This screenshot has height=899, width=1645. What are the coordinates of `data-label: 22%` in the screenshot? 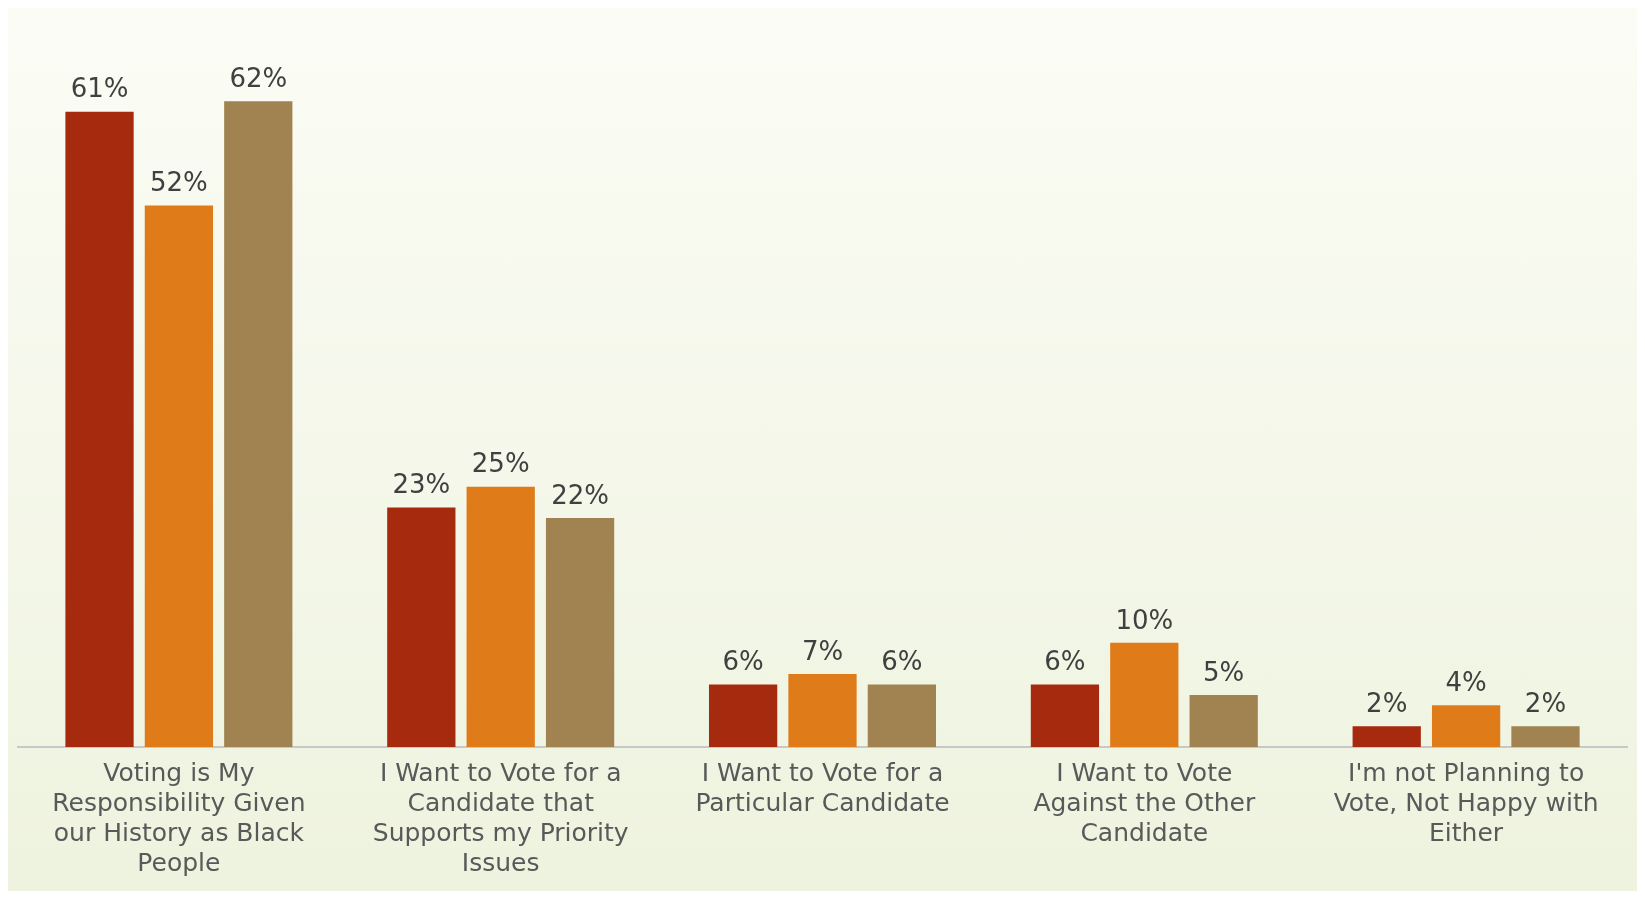 It's located at (580, 494).